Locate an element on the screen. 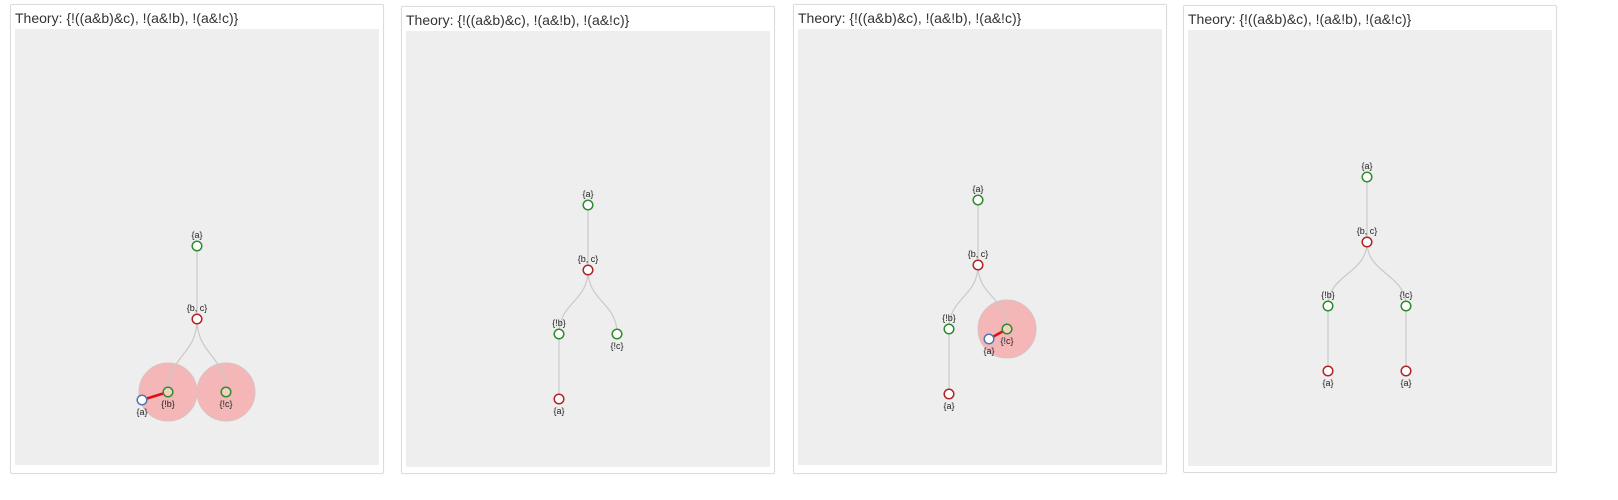  halo-layer is located at coordinates (197, 392).